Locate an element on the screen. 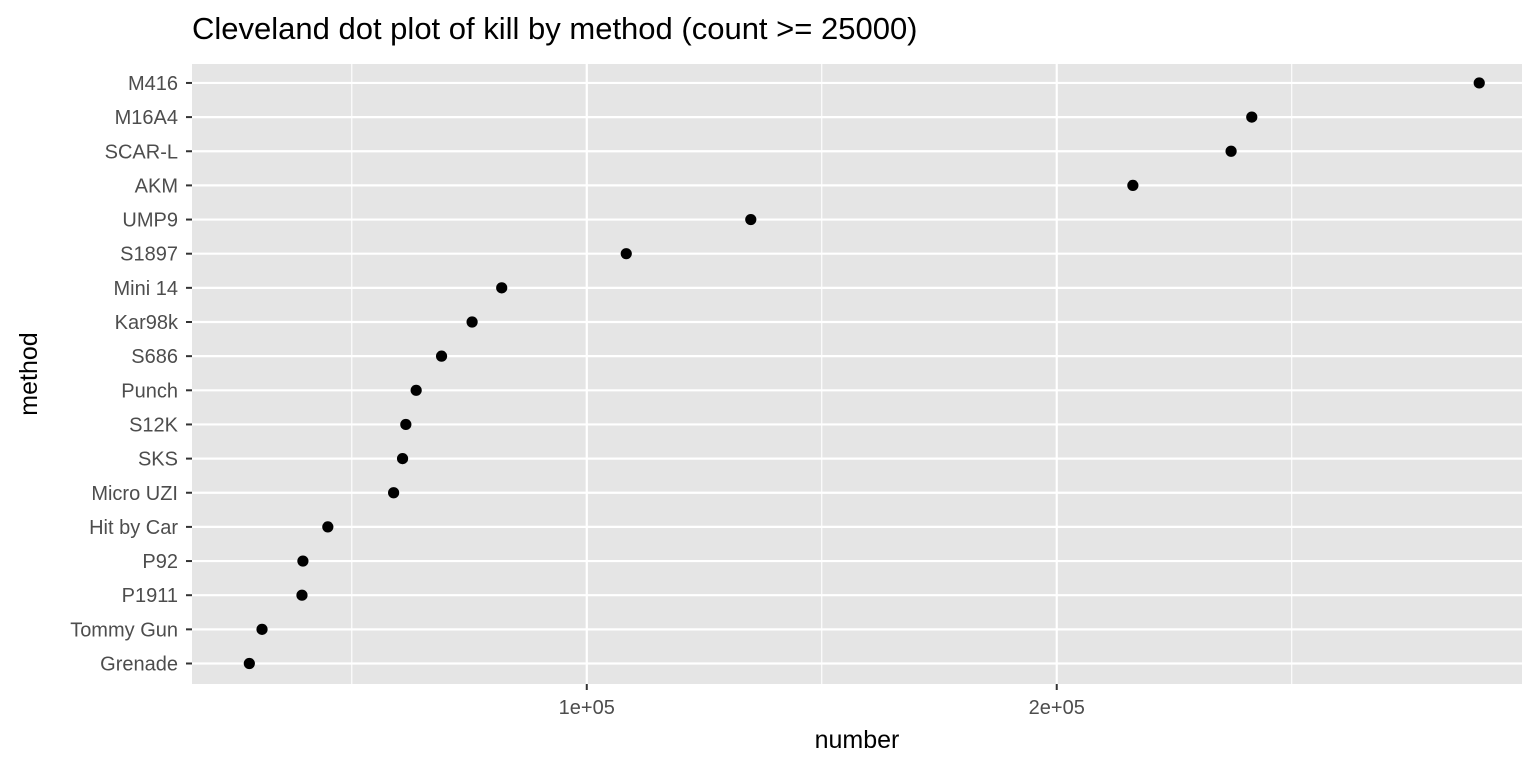 This screenshot has width=1536, height=768. y-tick-label: Mini 14 is located at coordinates (146, 289).